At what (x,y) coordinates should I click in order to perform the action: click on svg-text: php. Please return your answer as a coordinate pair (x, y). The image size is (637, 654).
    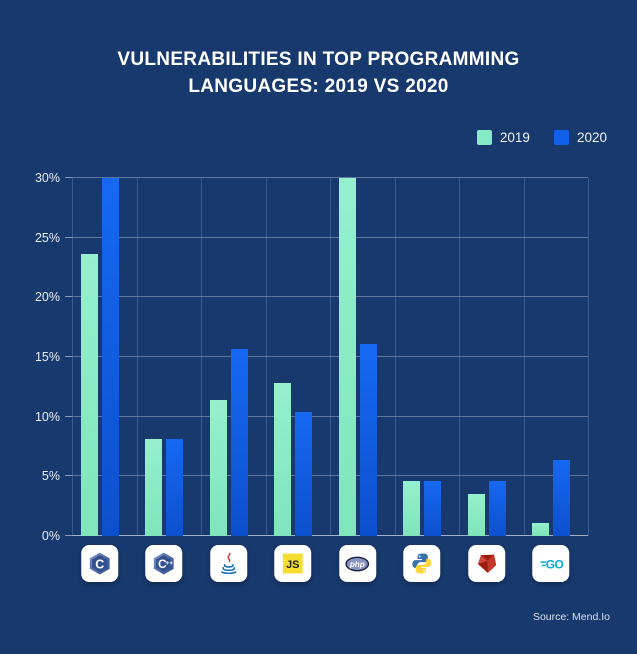
    Looking at the image, I should click on (357, 563).